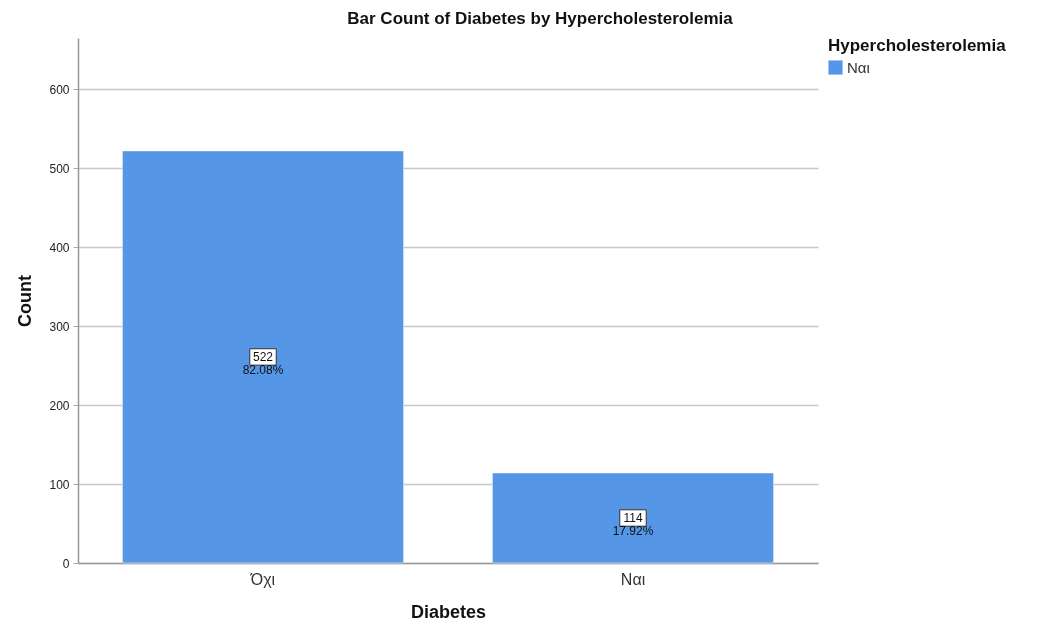  I want to click on data-label: 522 82.08%, so click(263, 363).